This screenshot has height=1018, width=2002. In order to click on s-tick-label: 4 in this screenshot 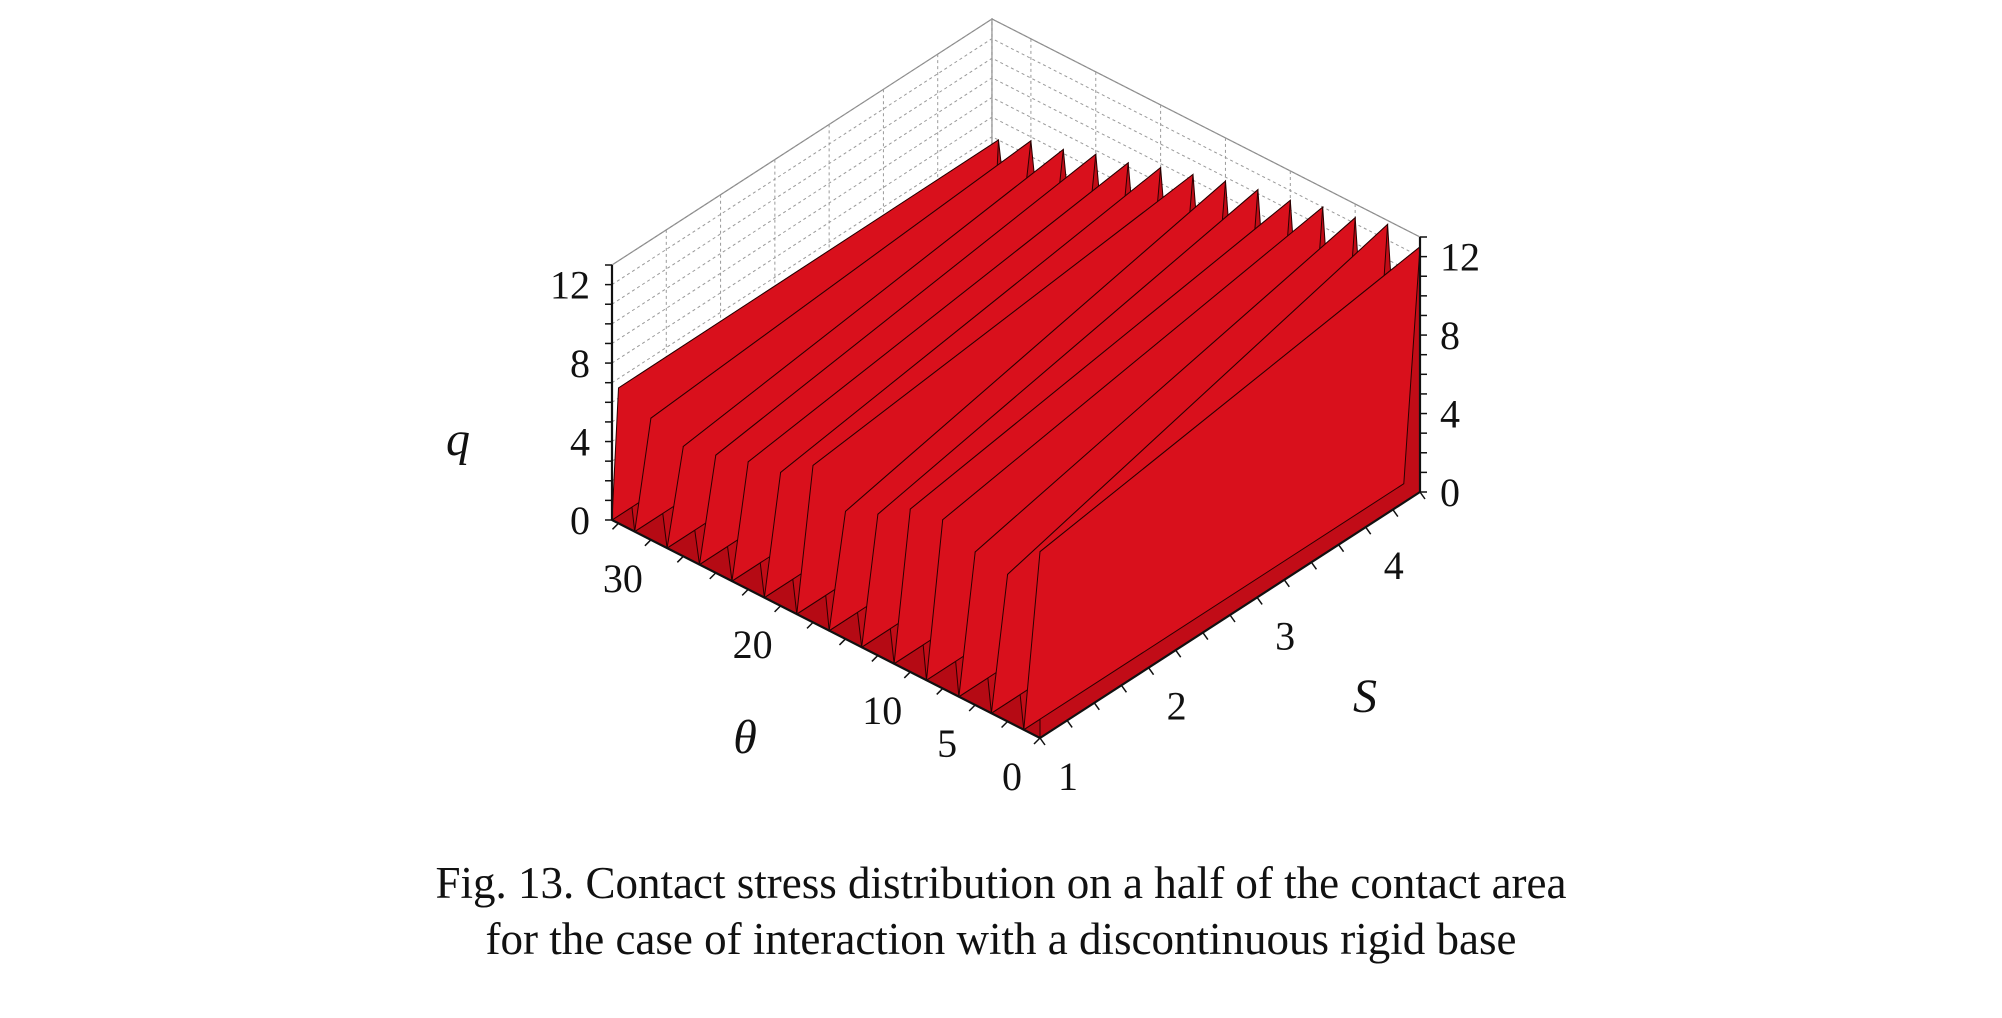, I will do `click(1394, 565)`.